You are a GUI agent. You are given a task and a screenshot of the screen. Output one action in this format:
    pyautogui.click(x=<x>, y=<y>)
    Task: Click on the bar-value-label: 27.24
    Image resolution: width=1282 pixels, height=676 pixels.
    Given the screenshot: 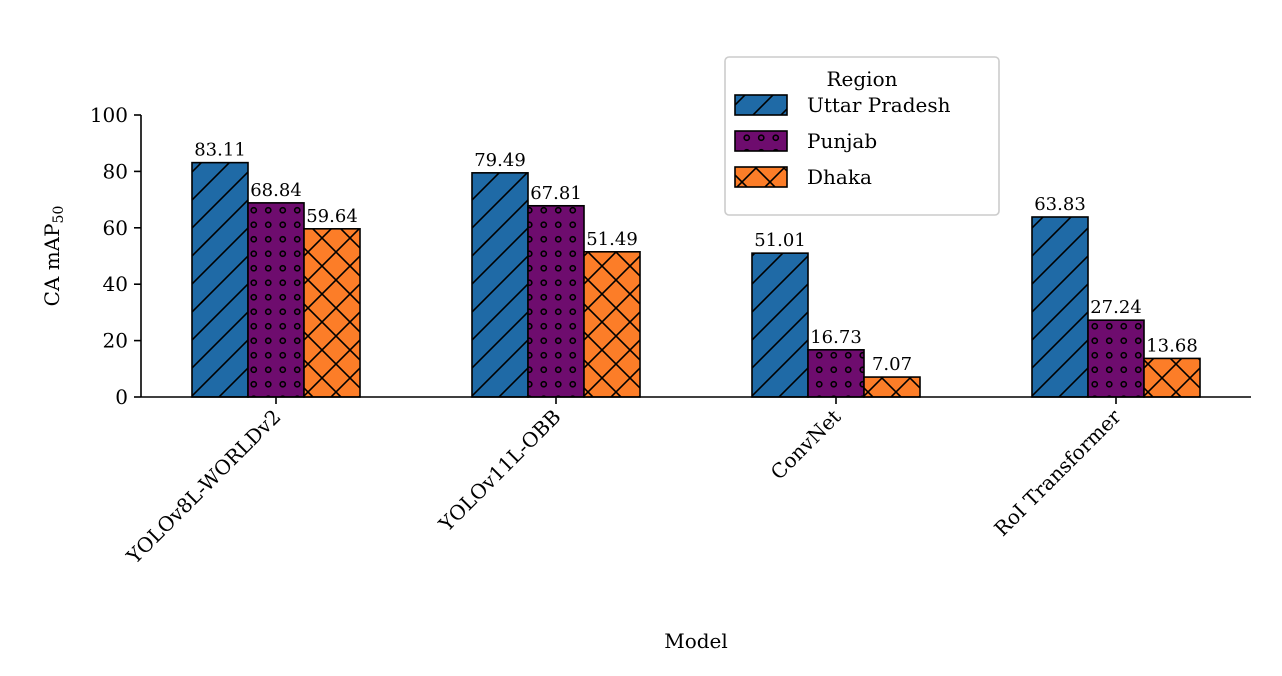 What is the action you would take?
    pyautogui.click(x=1116, y=307)
    